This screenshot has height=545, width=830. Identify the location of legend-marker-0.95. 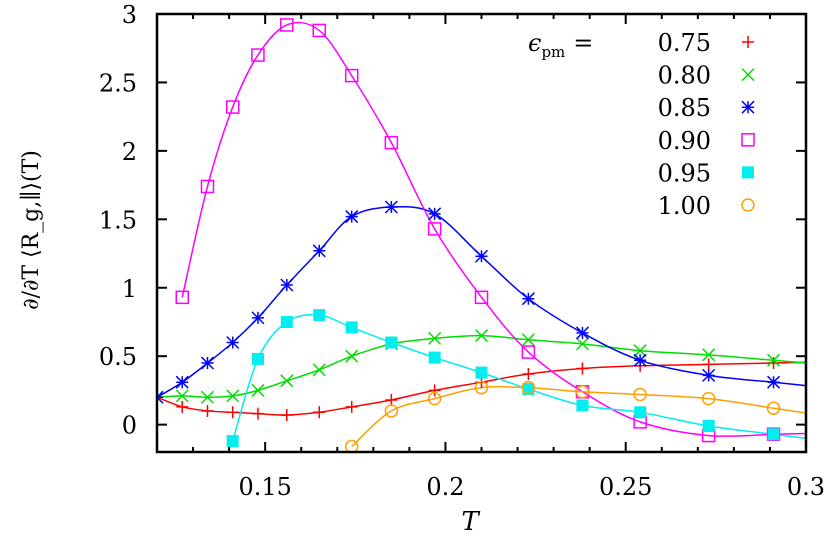
(748, 172).